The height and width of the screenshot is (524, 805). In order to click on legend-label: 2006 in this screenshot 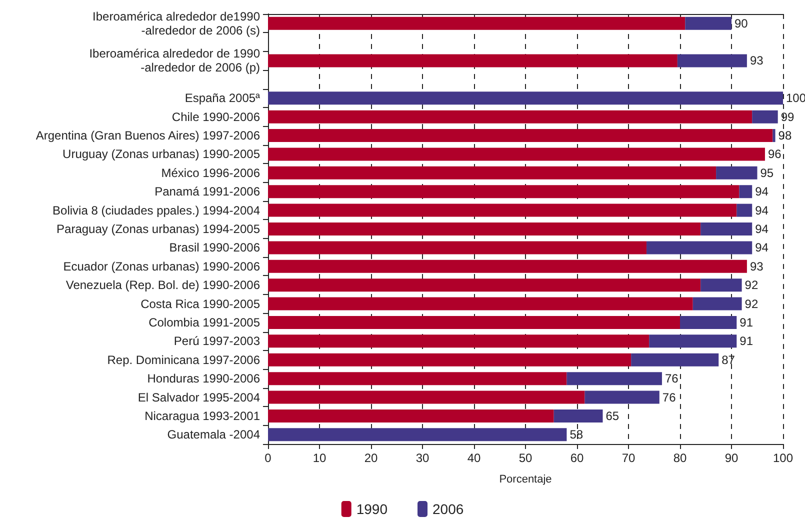, I will do `click(448, 509)`.